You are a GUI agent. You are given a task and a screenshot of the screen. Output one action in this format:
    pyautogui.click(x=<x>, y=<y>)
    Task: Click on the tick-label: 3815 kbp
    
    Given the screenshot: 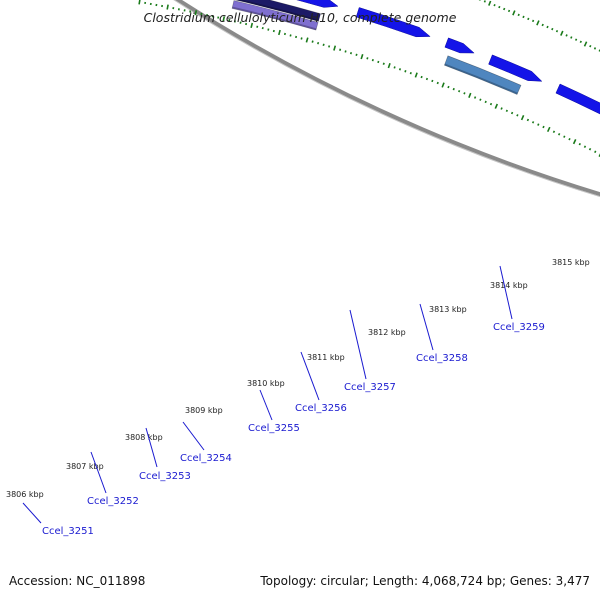 What is the action you would take?
    pyautogui.click(x=571, y=262)
    